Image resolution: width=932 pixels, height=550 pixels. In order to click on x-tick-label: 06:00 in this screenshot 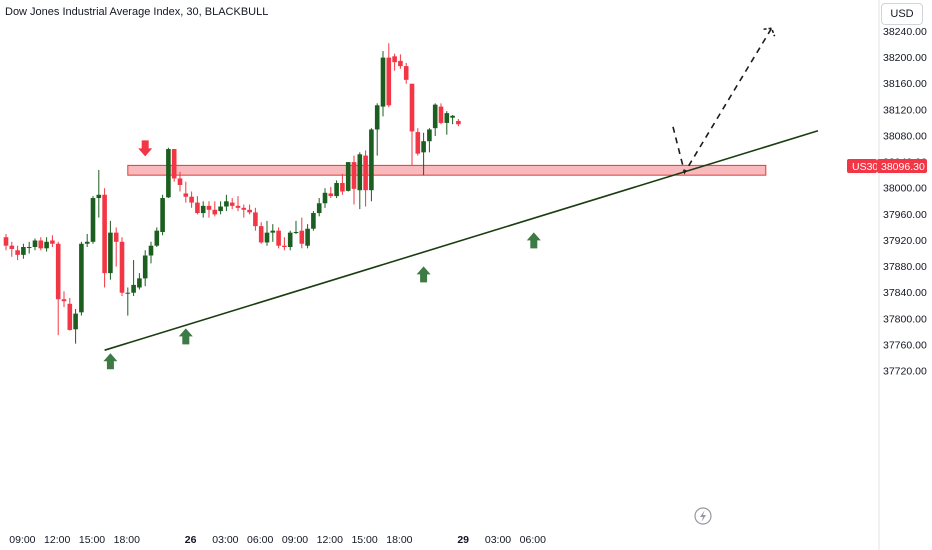, I will do `click(260, 540)`.